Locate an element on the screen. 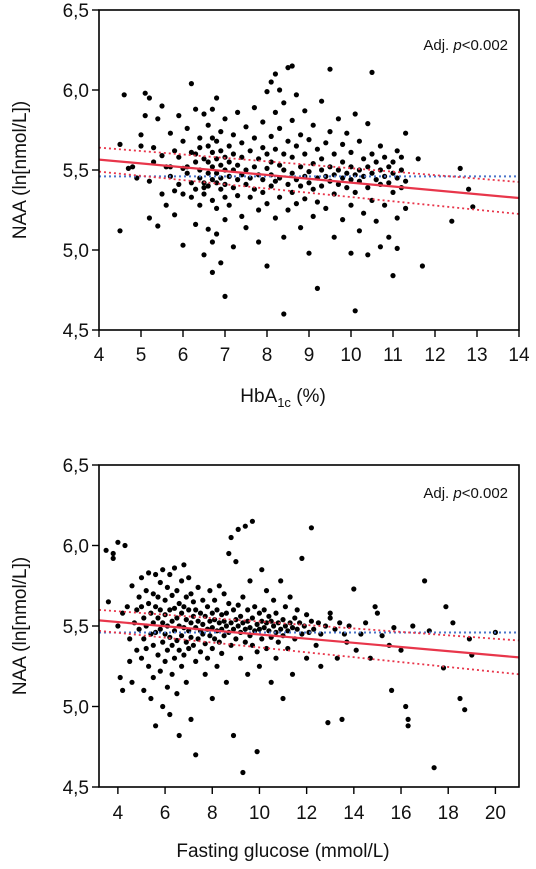  x-tick-label: 10 is located at coordinates (259, 813).